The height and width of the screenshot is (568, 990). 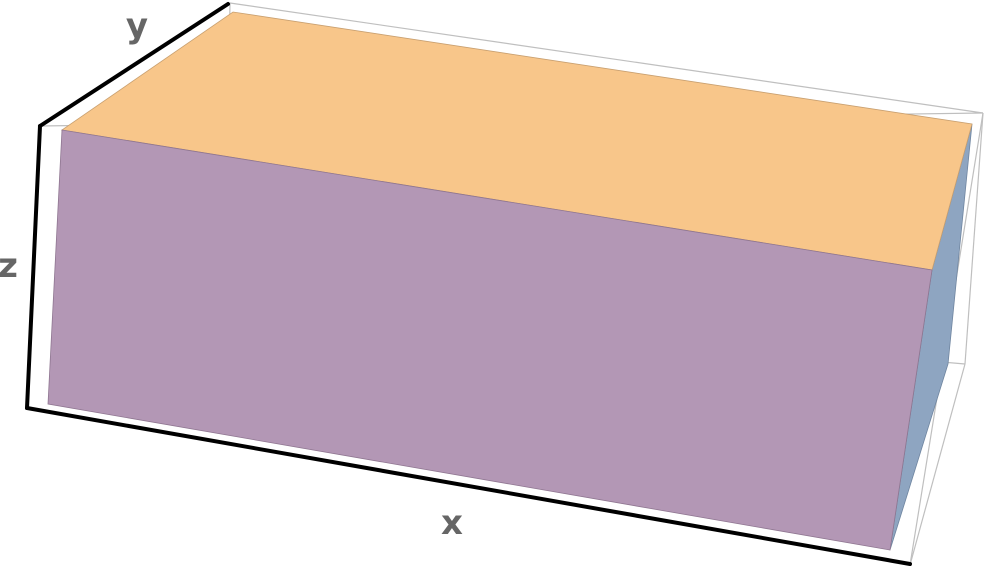 What do you see at coordinates (937, 464) in the screenshot?
I see `bbox-right-bottom-edge` at bounding box center [937, 464].